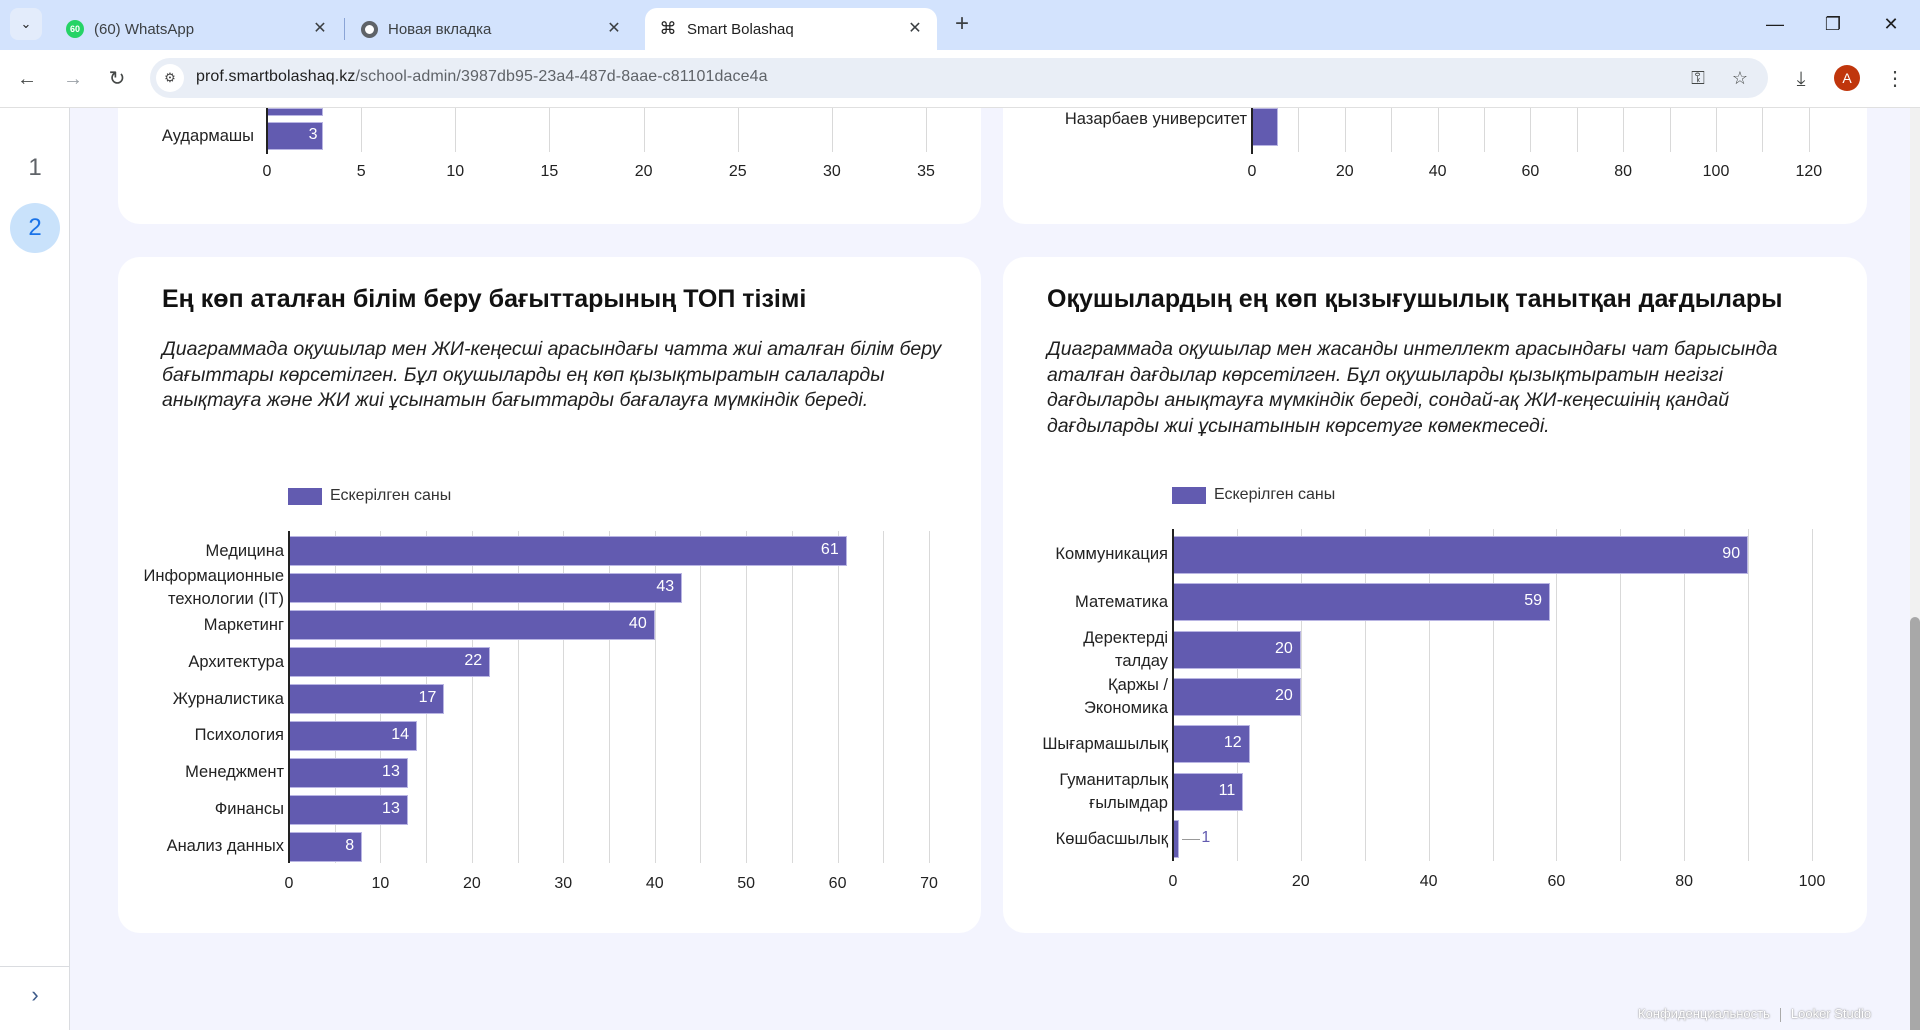 This screenshot has height=1030, width=1920. Describe the element at coordinates (491, 29) in the screenshot. I see `tab-new-tab: Новая вкладка ✕` at that location.